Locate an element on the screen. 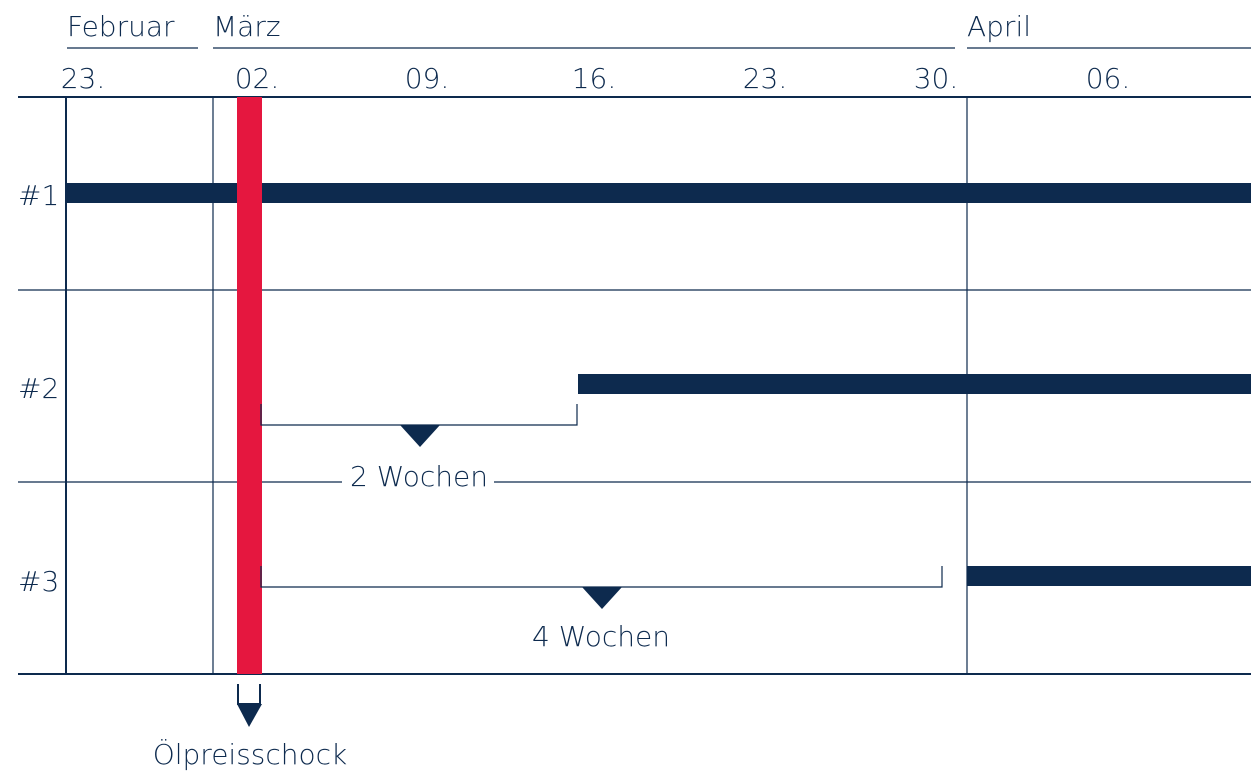 The height and width of the screenshot is (774, 1251). week-label: 16. is located at coordinates (594, 78).